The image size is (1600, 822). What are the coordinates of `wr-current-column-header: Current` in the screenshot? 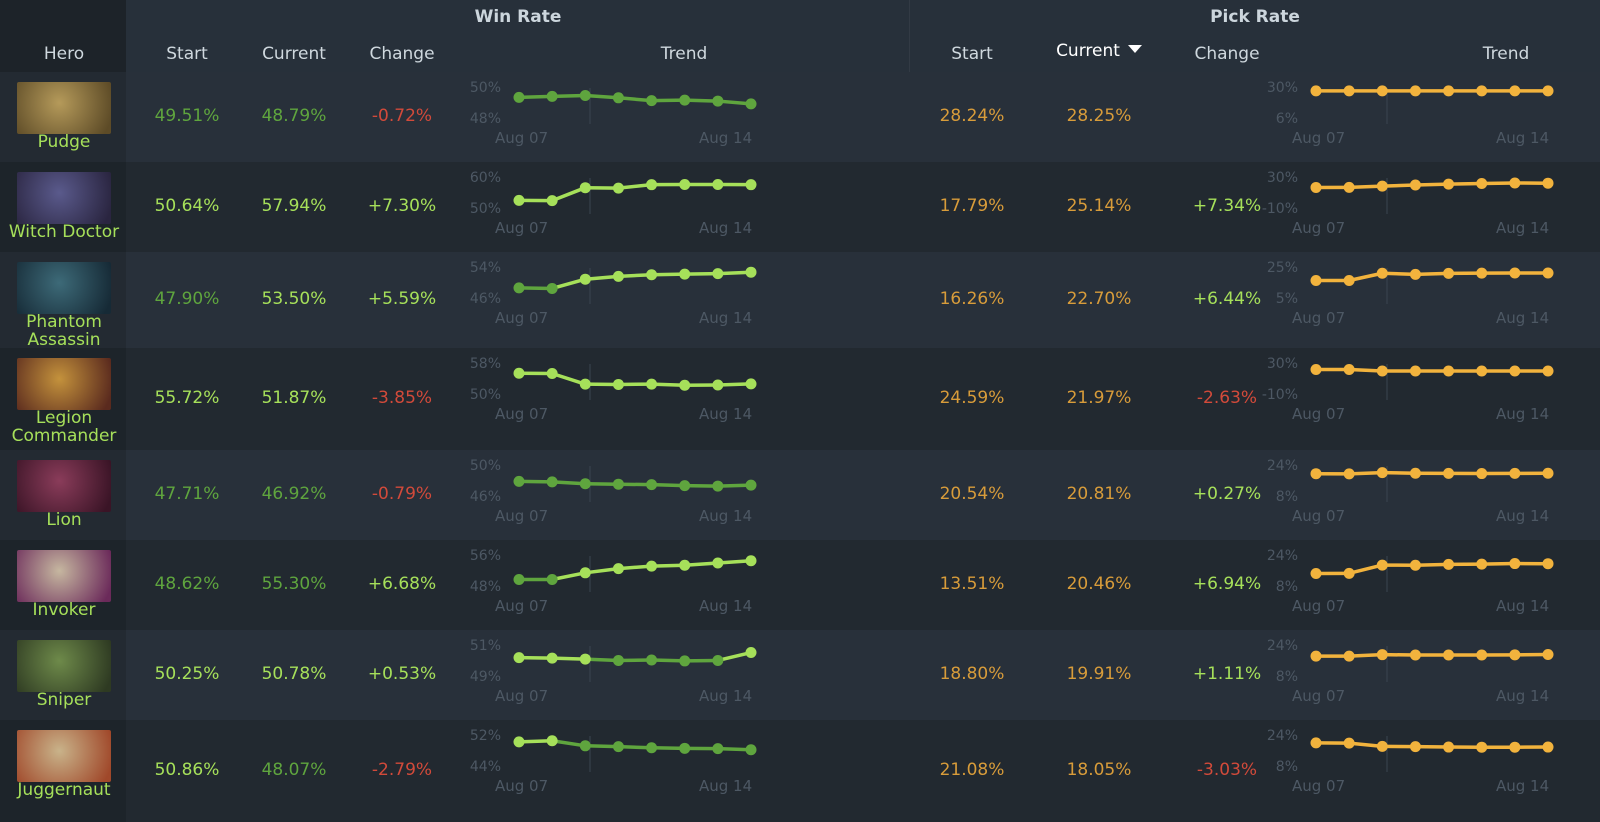 It's located at (294, 54).